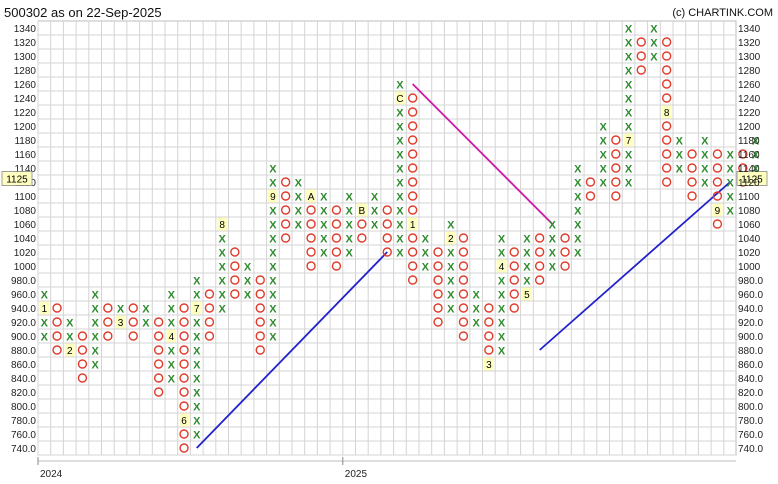  What do you see at coordinates (362, 211) in the screenshot?
I see `month-label: B` at bounding box center [362, 211].